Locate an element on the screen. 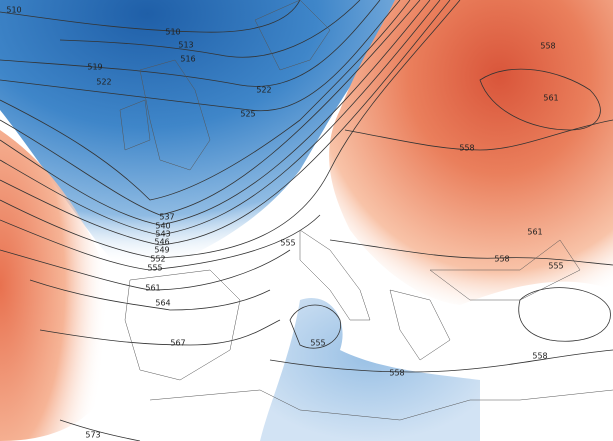  contour-label: 519 is located at coordinates (94, 67).